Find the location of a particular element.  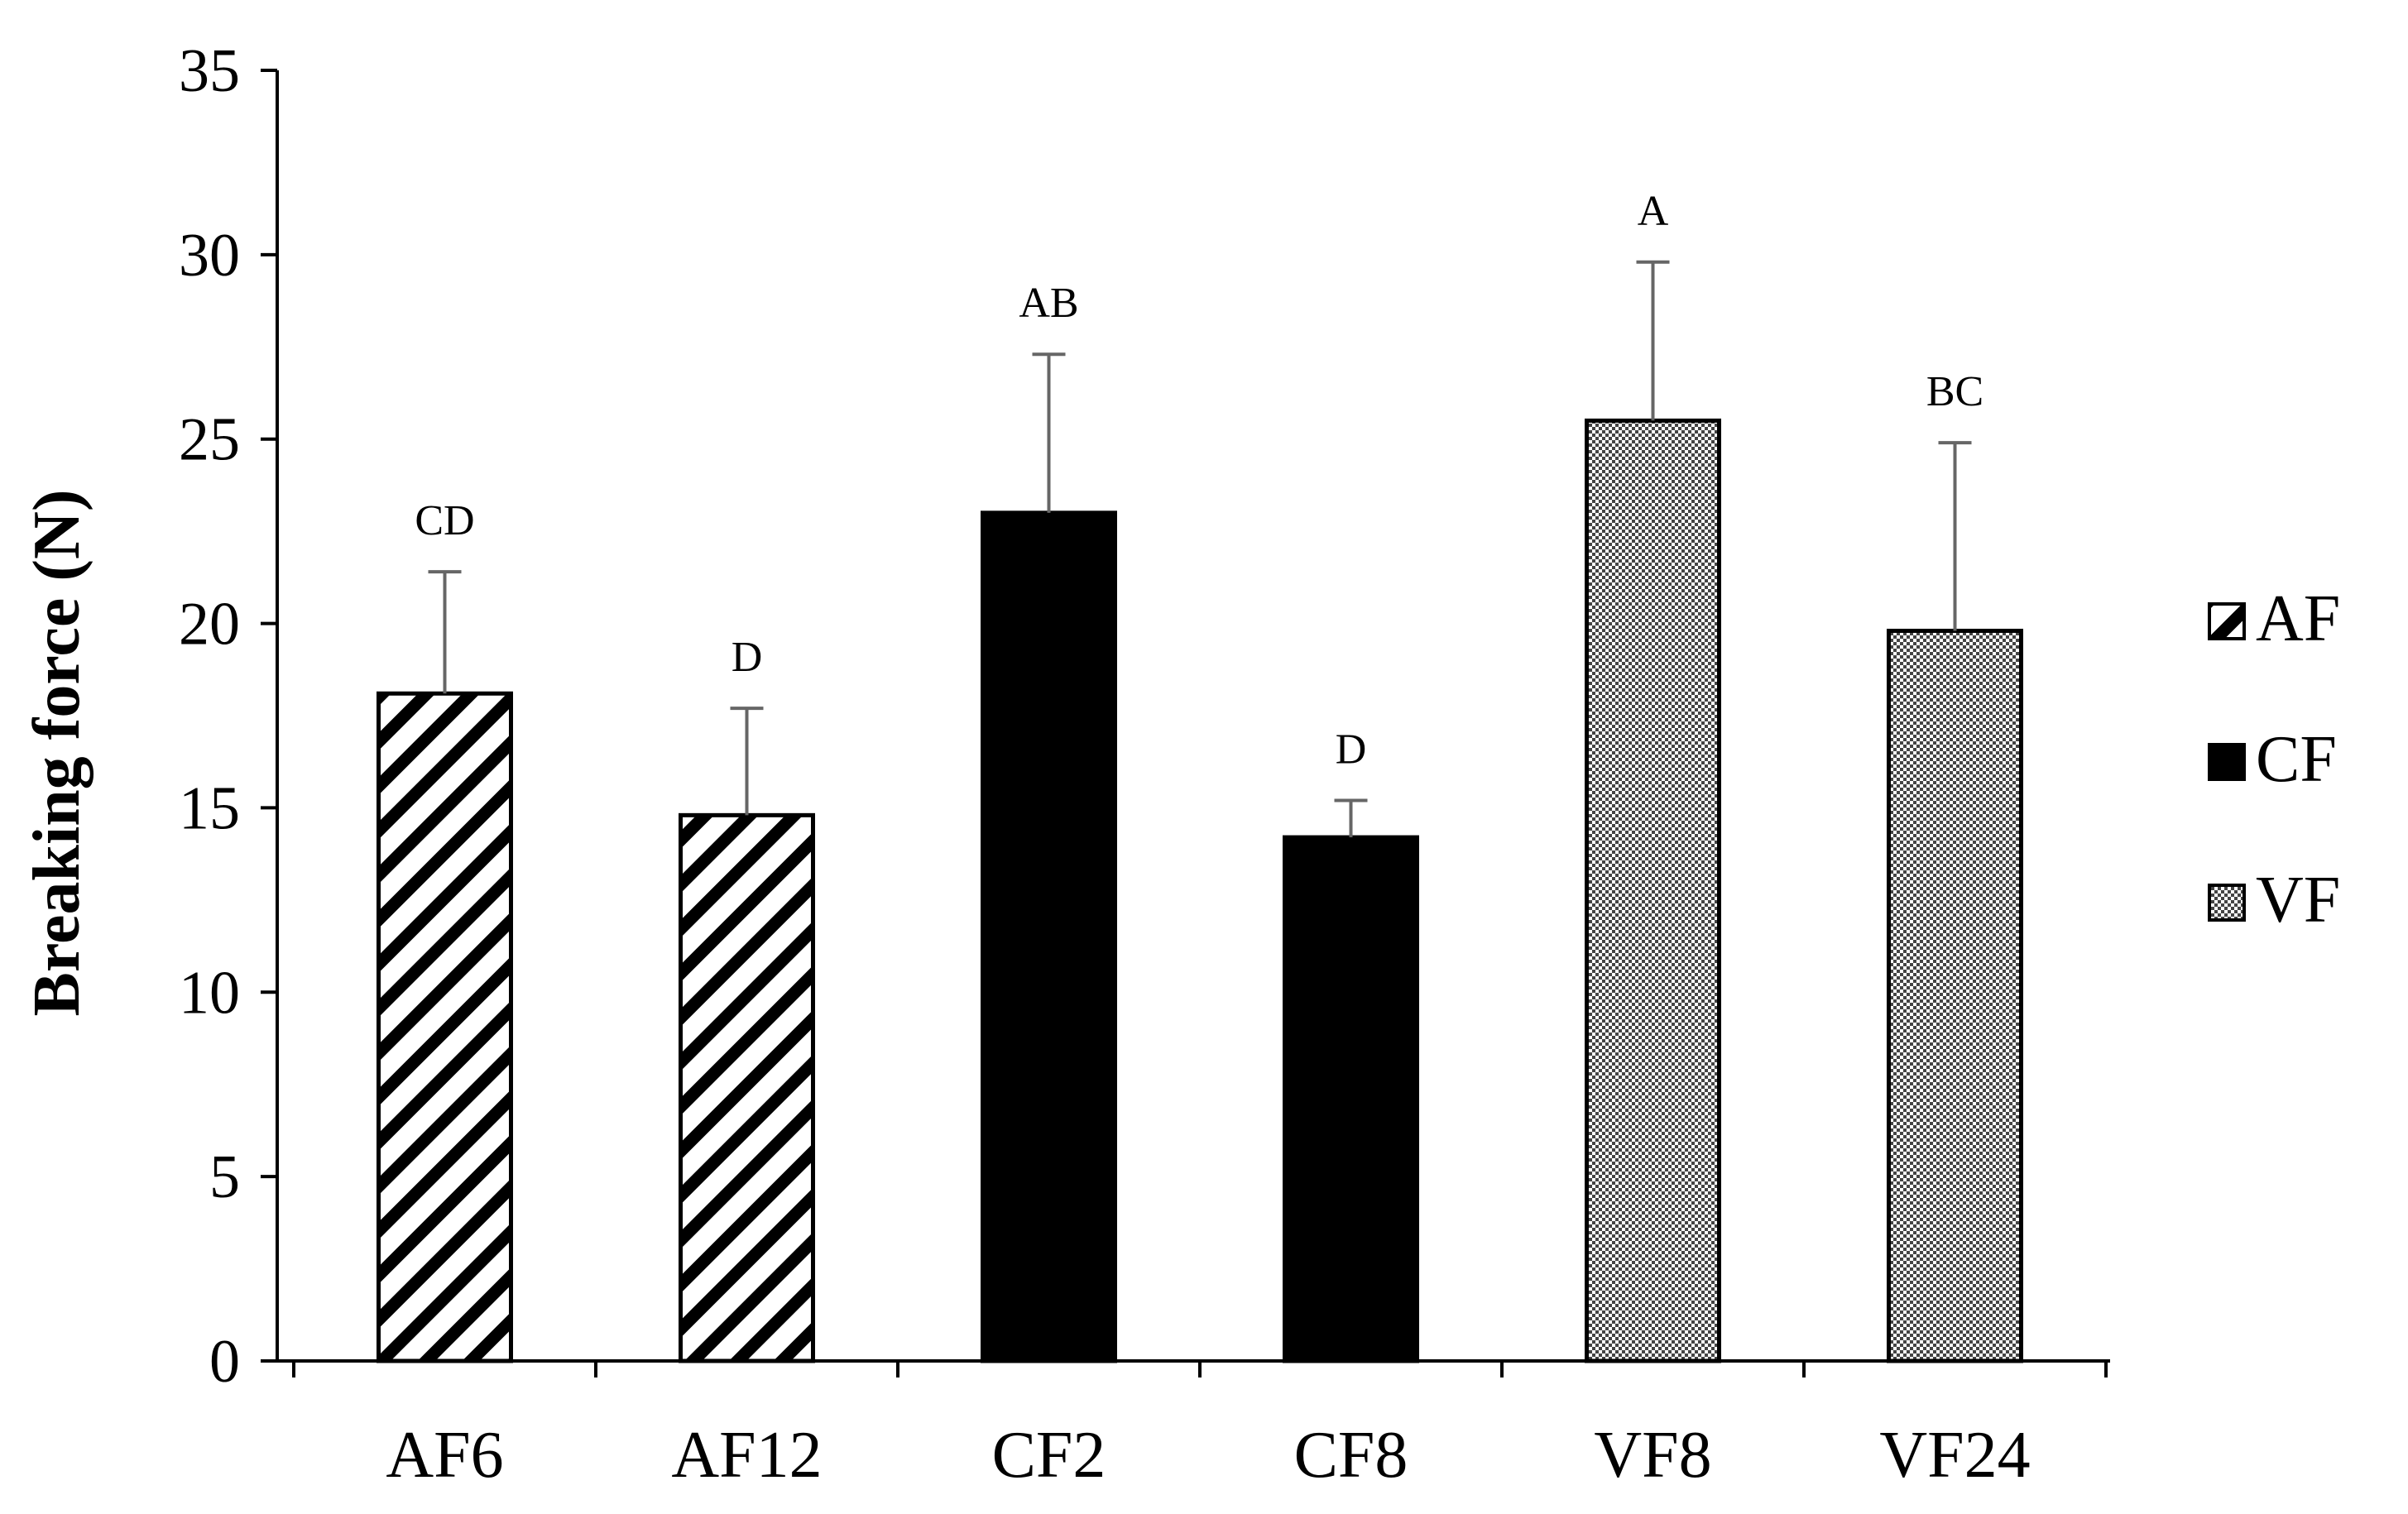

y-tick-label: 25 is located at coordinates (209, 440).